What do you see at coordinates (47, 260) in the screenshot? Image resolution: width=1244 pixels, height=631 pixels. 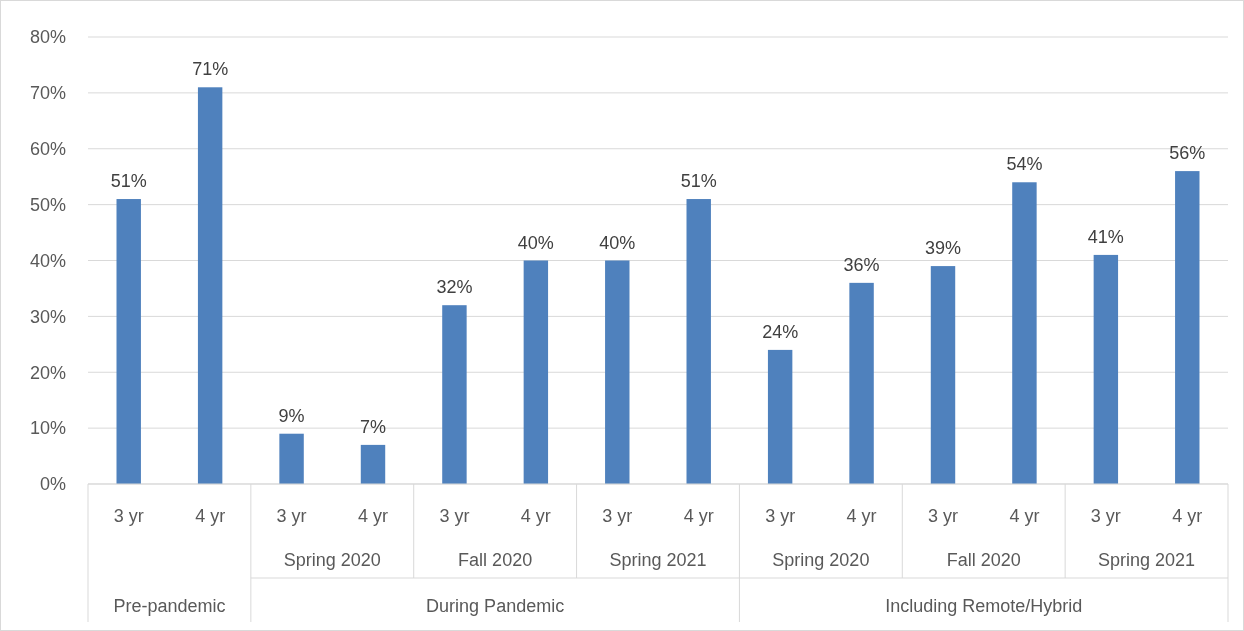 I see `y-tick-label: 40%` at bounding box center [47, 260].